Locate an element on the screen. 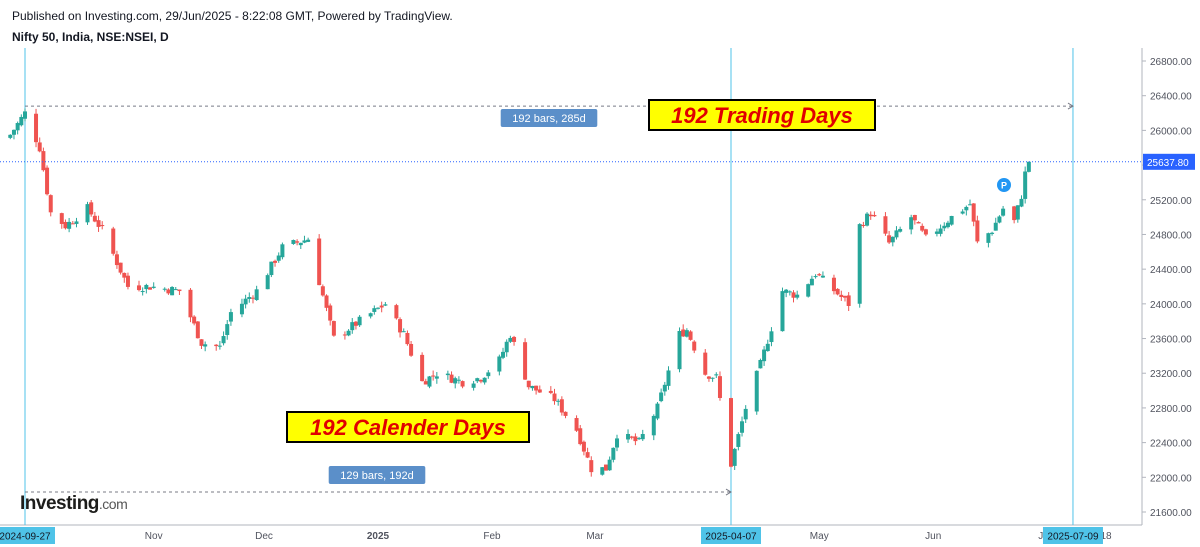  y-tick-label: 23600.00 is located at coordinates (1171, 340).